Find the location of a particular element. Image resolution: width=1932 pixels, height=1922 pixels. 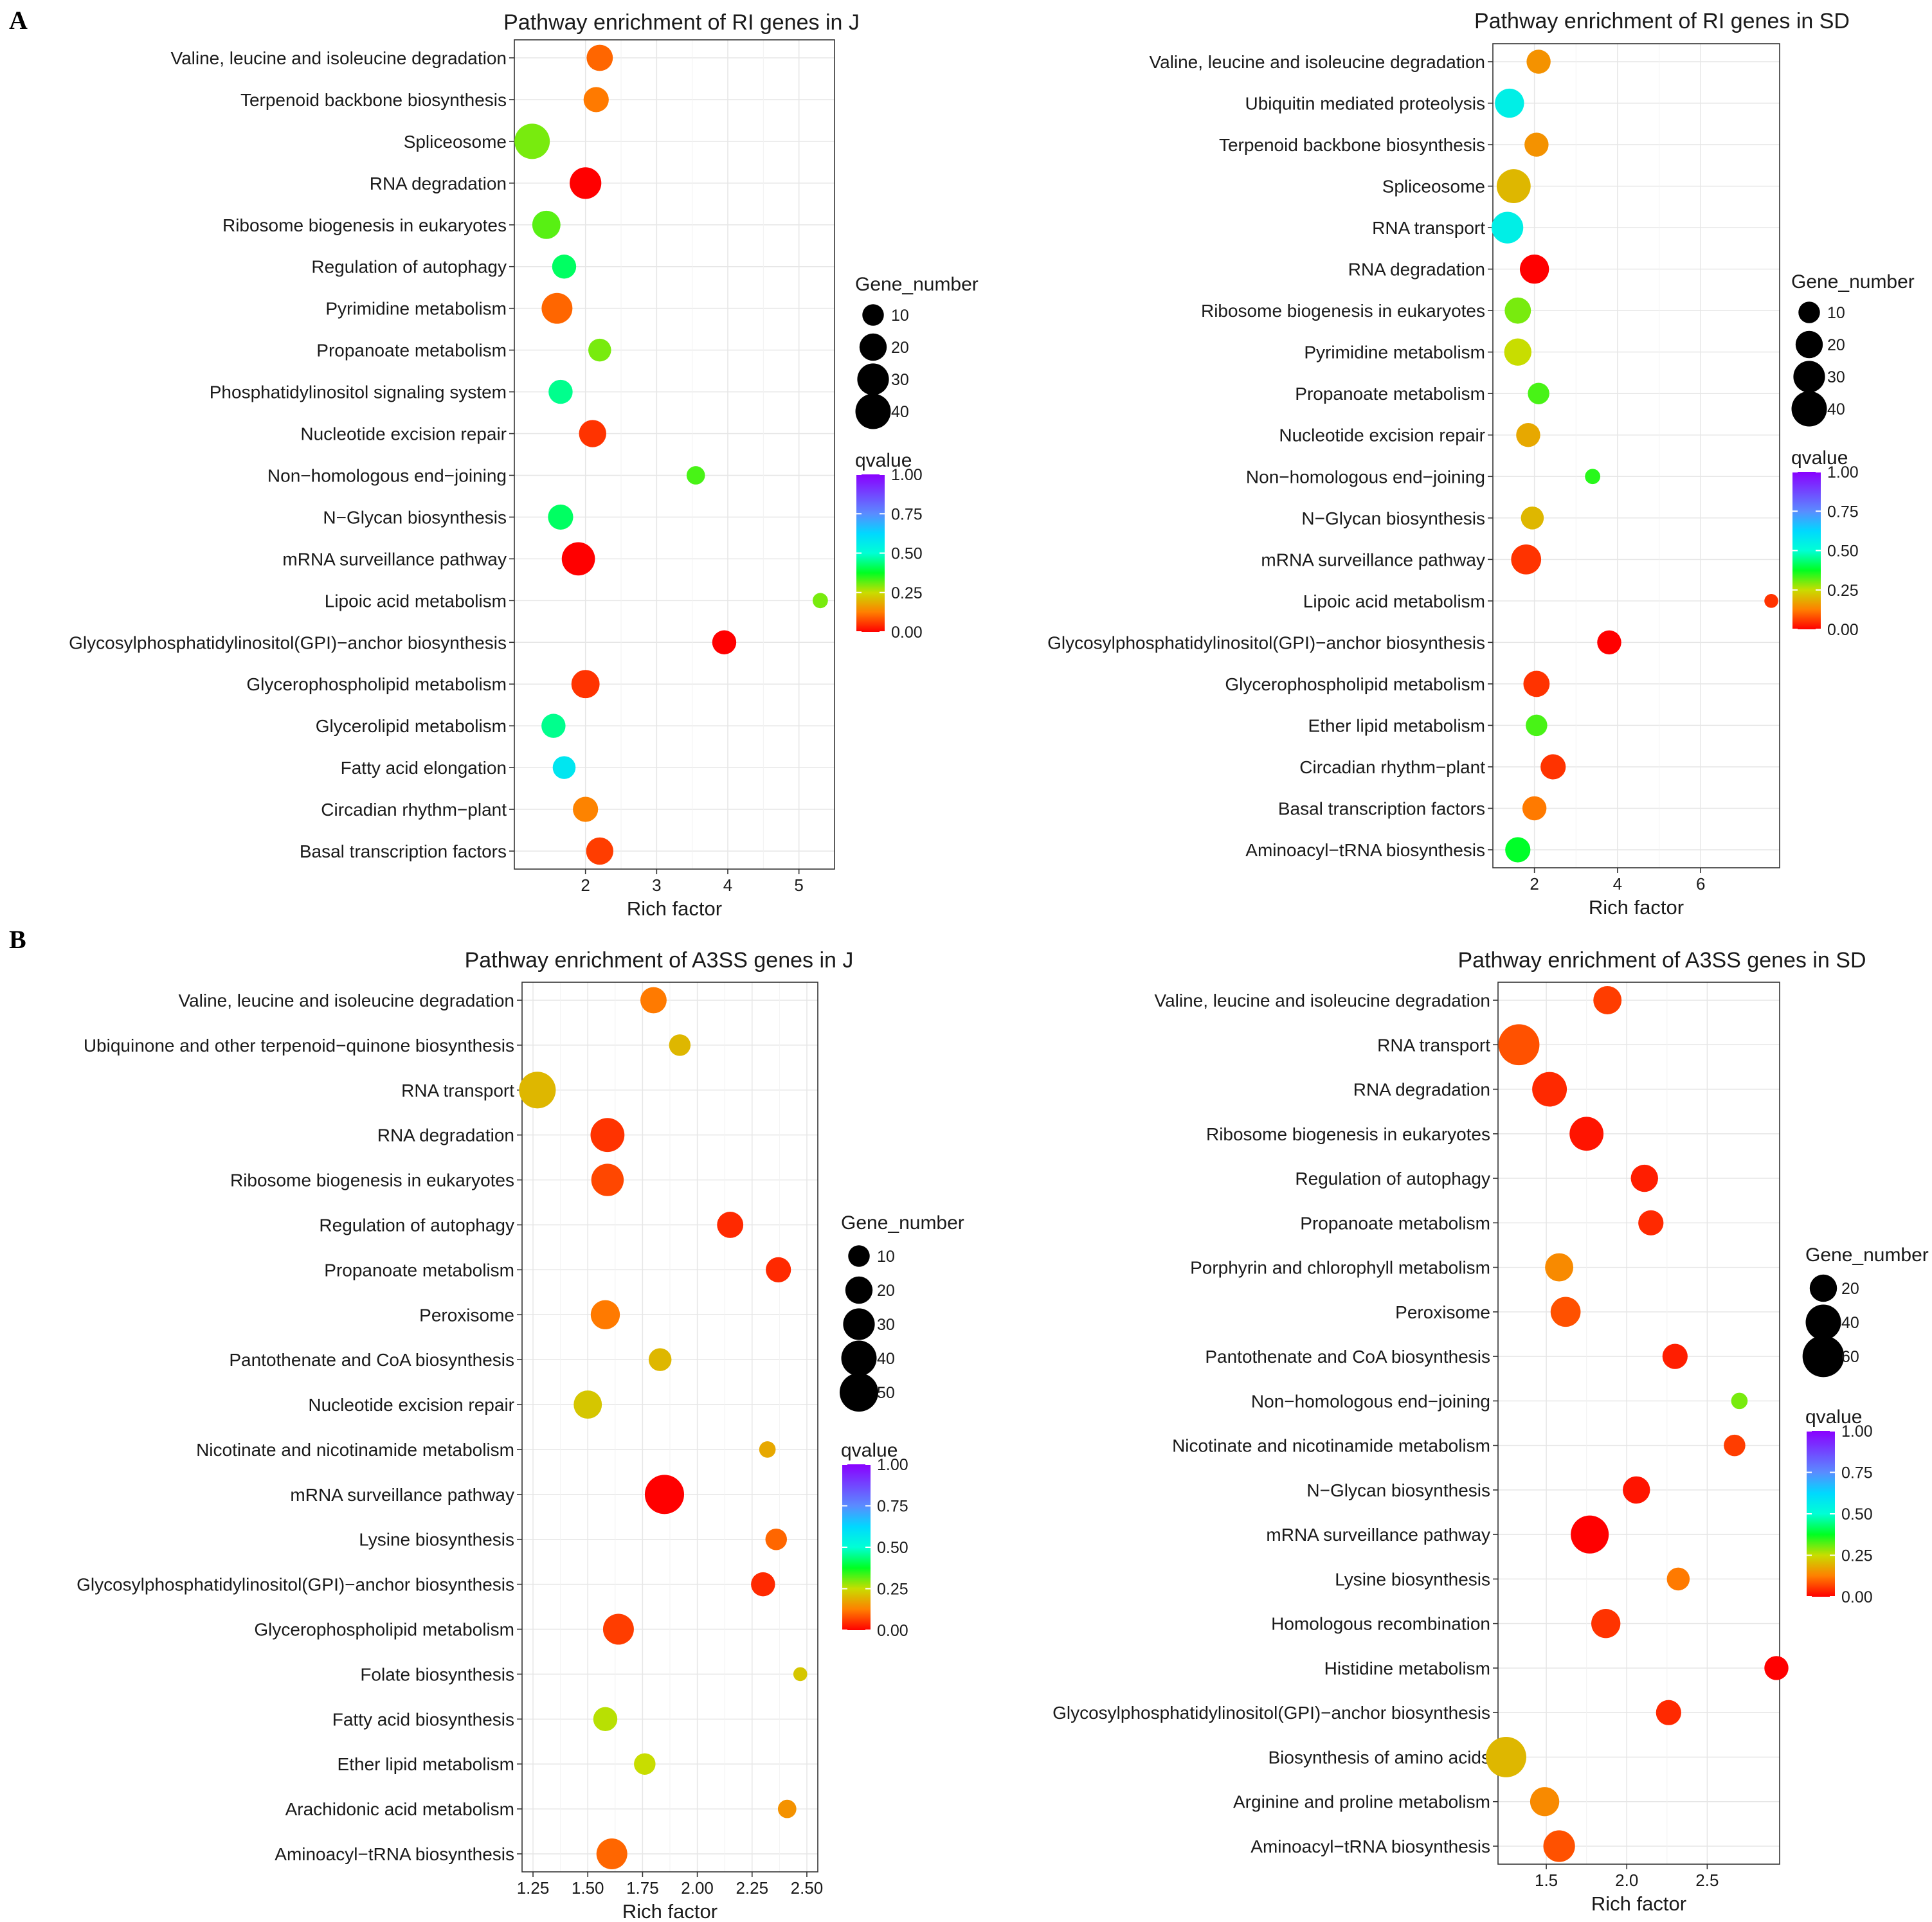

chart-title: Pathway enrichment of RI genes in J is located at coordinates (681, 22).